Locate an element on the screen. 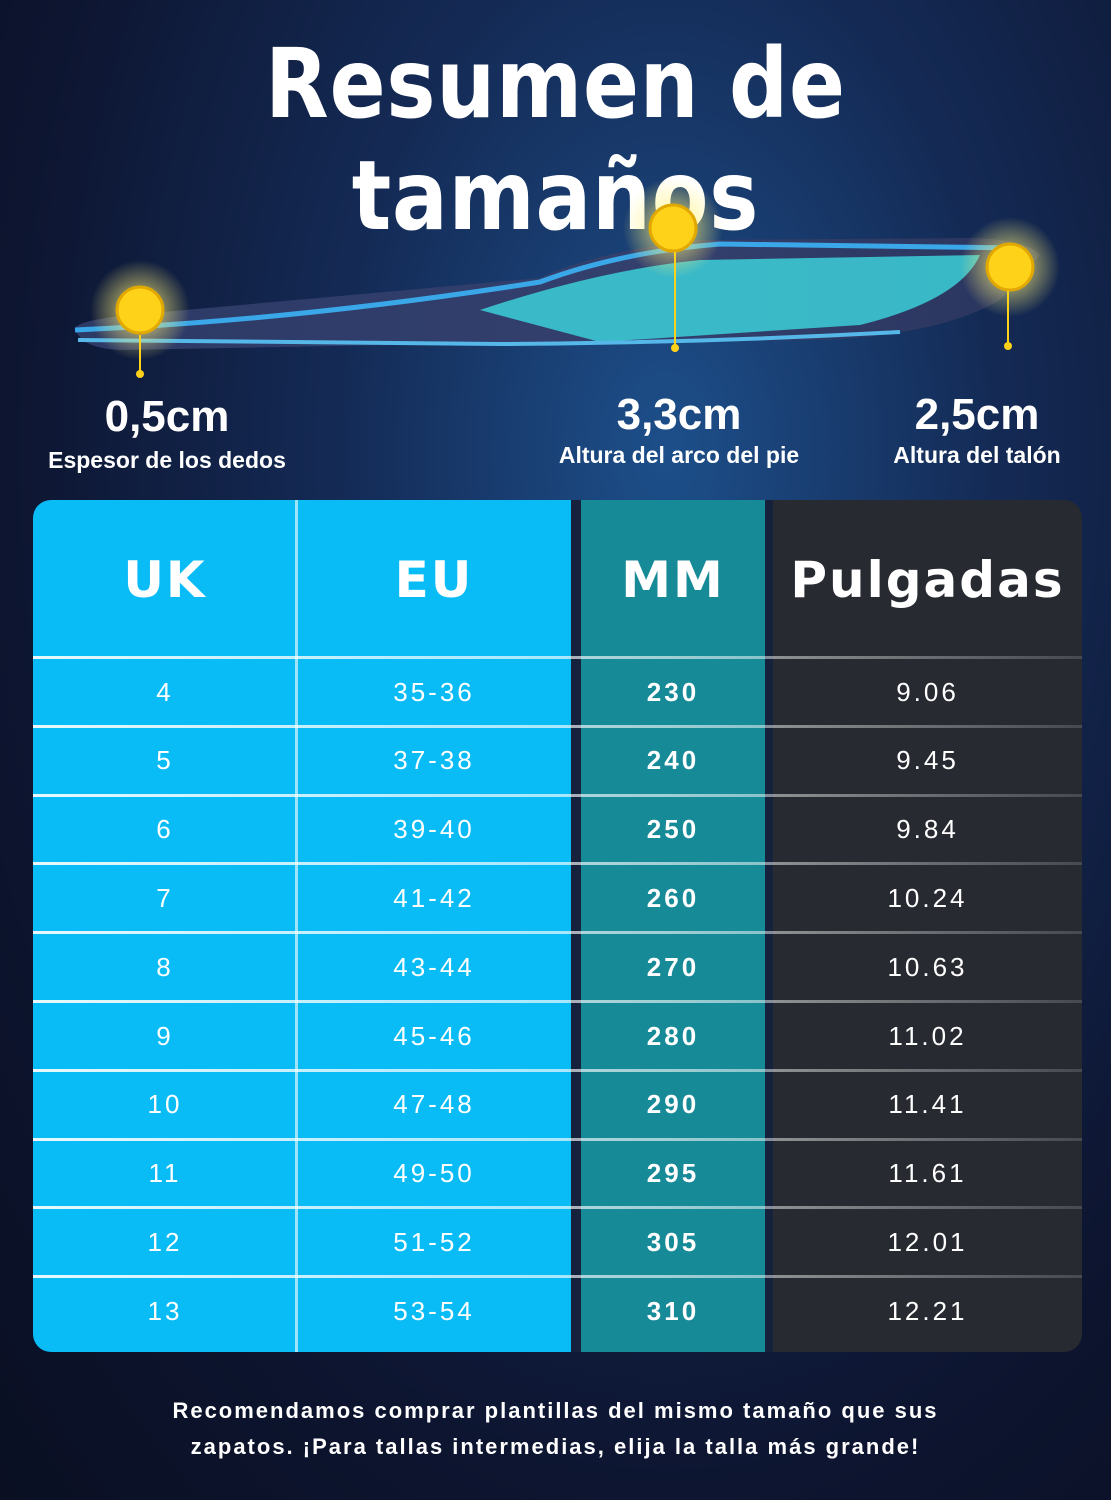 Image resolution: width=1111 pixels, height=1500 pixels. measurement-value: 3,3cm is located at coordinates (679, 414).